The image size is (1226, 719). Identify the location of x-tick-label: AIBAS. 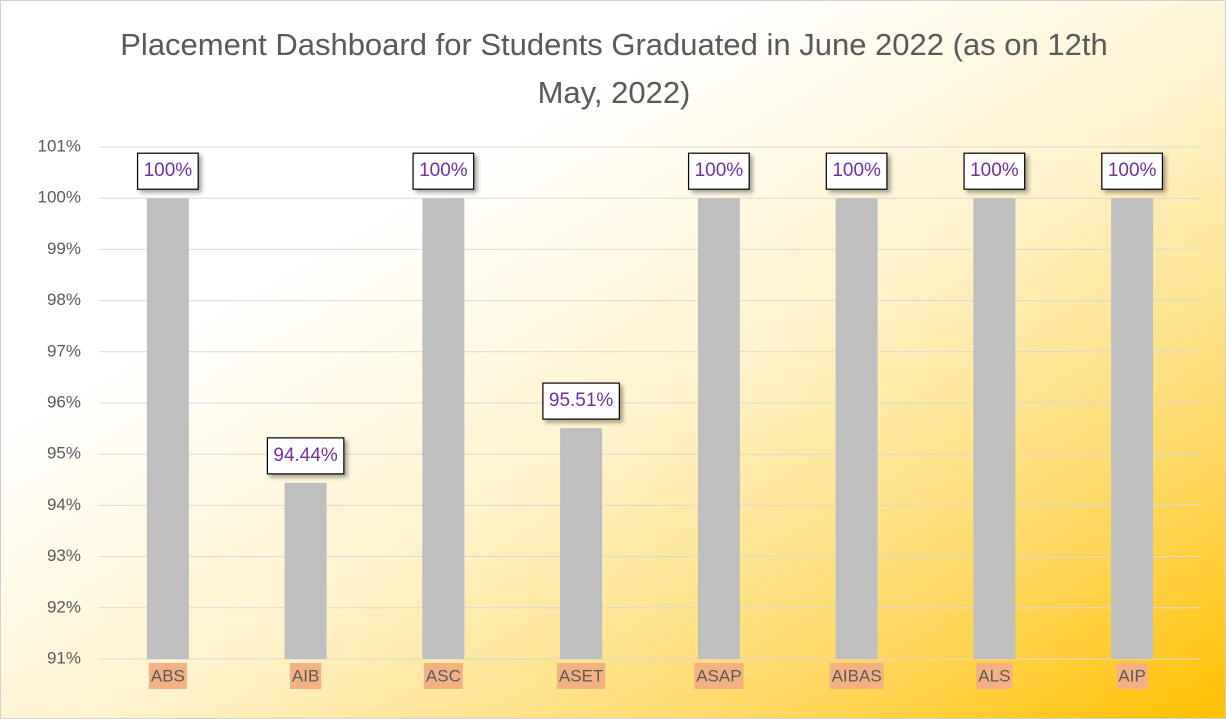
(857, 675).